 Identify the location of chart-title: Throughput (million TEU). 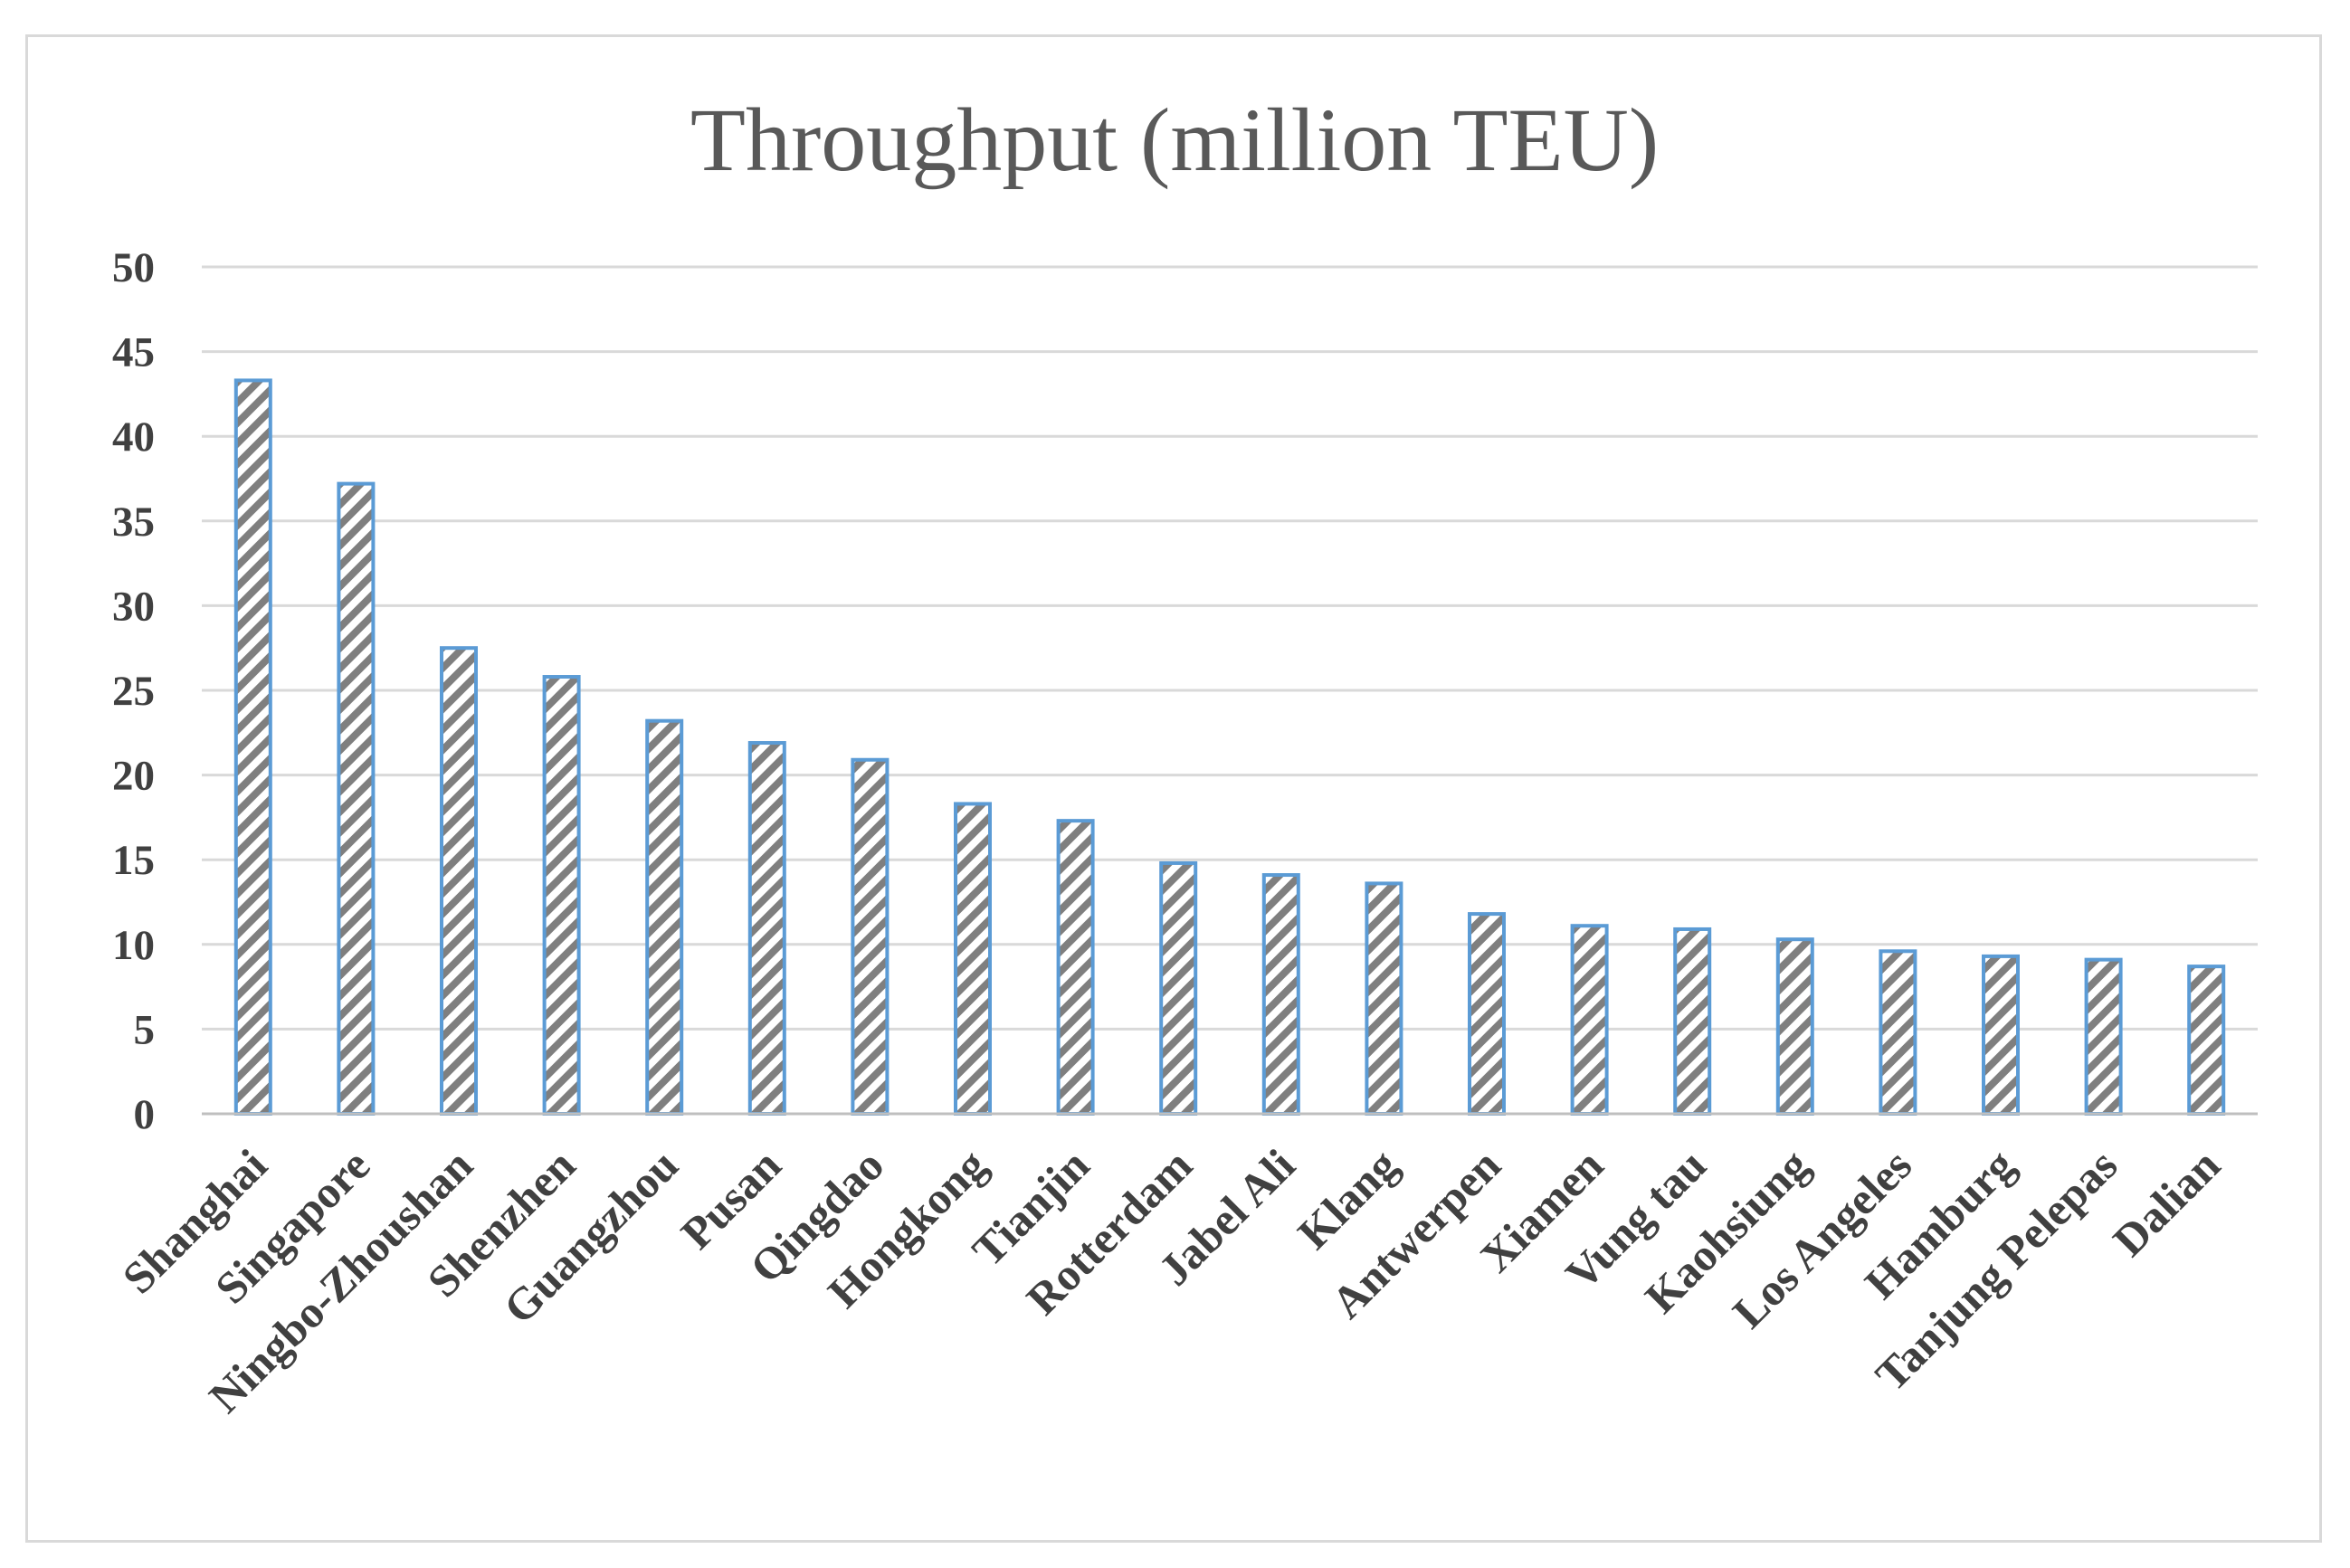
(1174, 140).